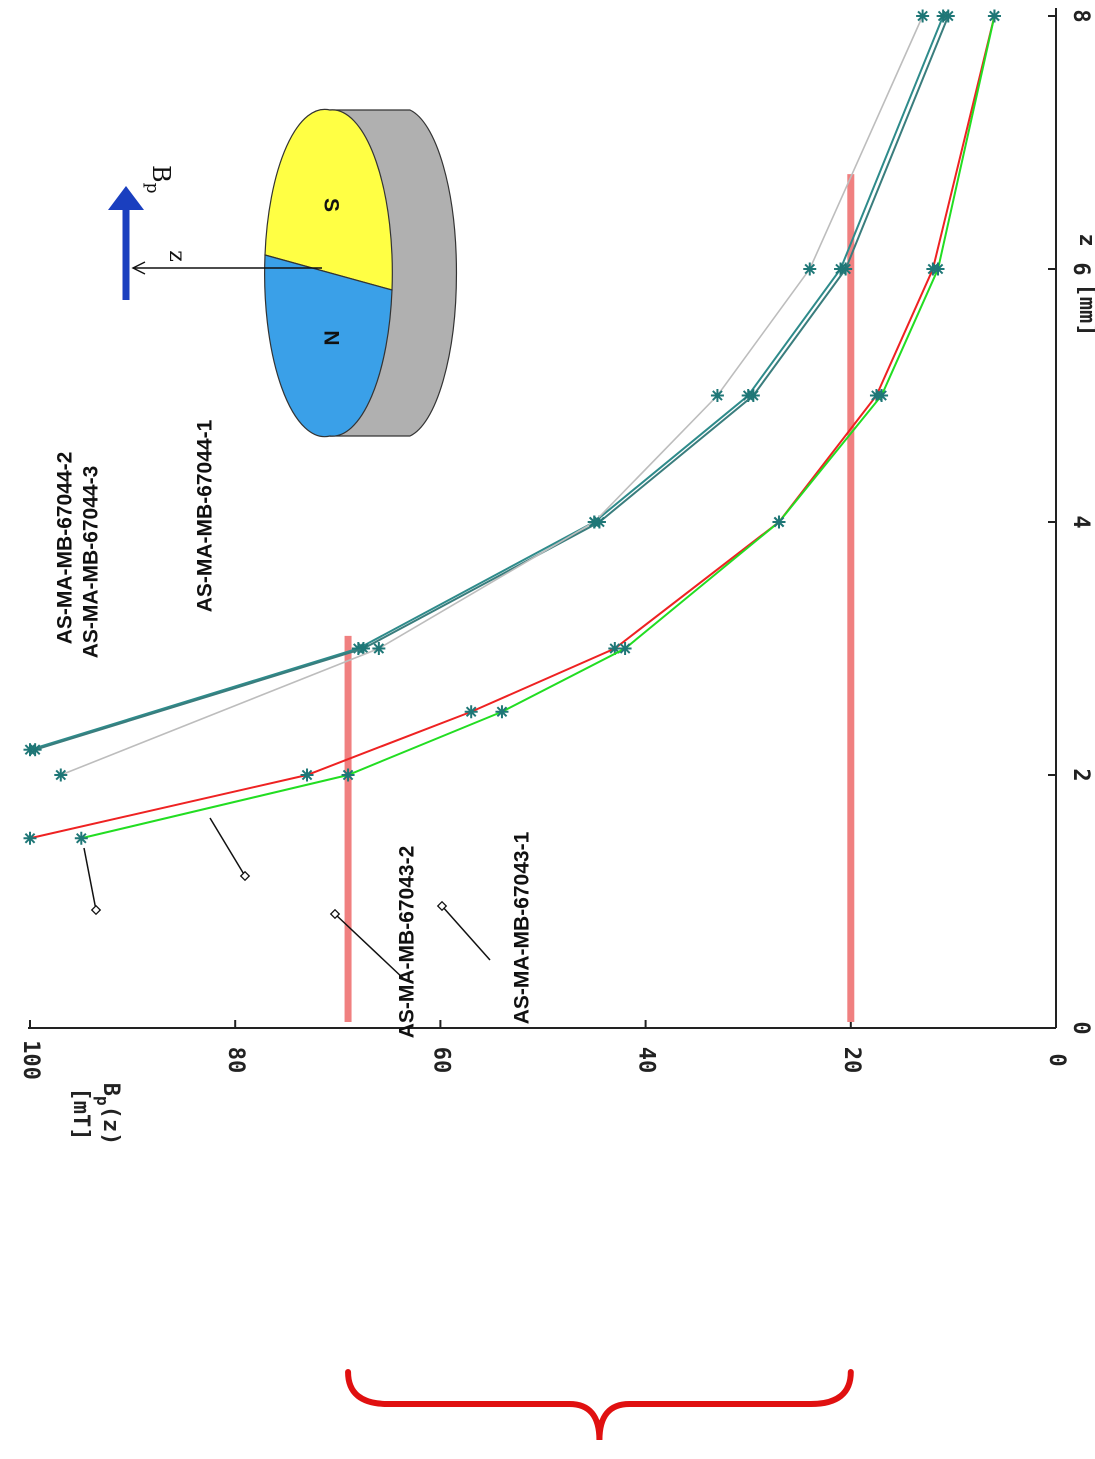  Describe the element at coordinates (407, 942) in the screenshot. I see `series-annotation-label: AS-MA-MB-67043-2` at that location.